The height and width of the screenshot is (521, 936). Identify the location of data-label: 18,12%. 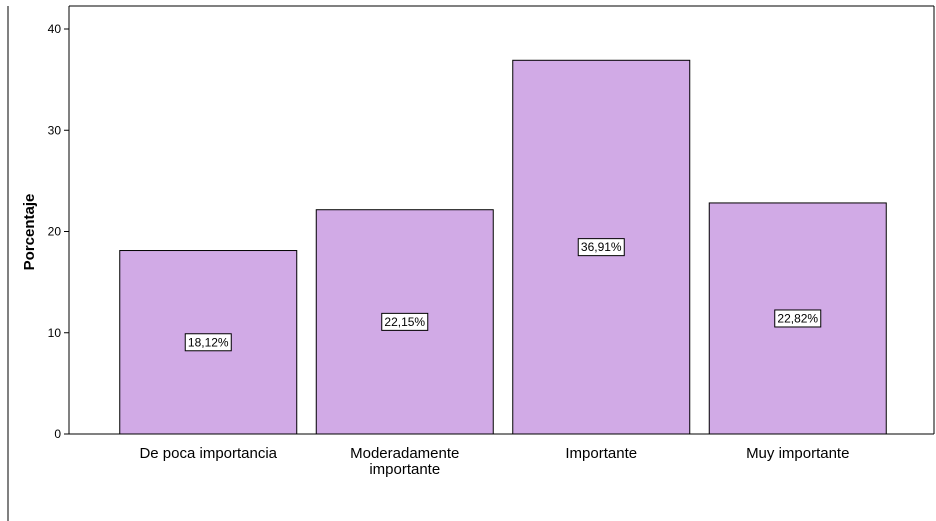
(208, 342).